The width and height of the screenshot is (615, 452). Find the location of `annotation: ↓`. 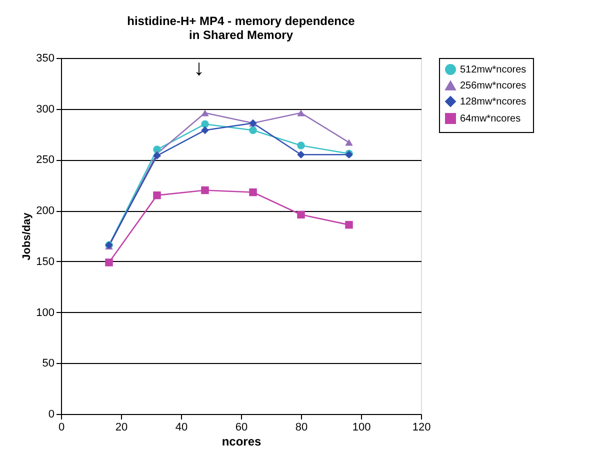

annotation: ↓ is located at coordinates (199, 67).